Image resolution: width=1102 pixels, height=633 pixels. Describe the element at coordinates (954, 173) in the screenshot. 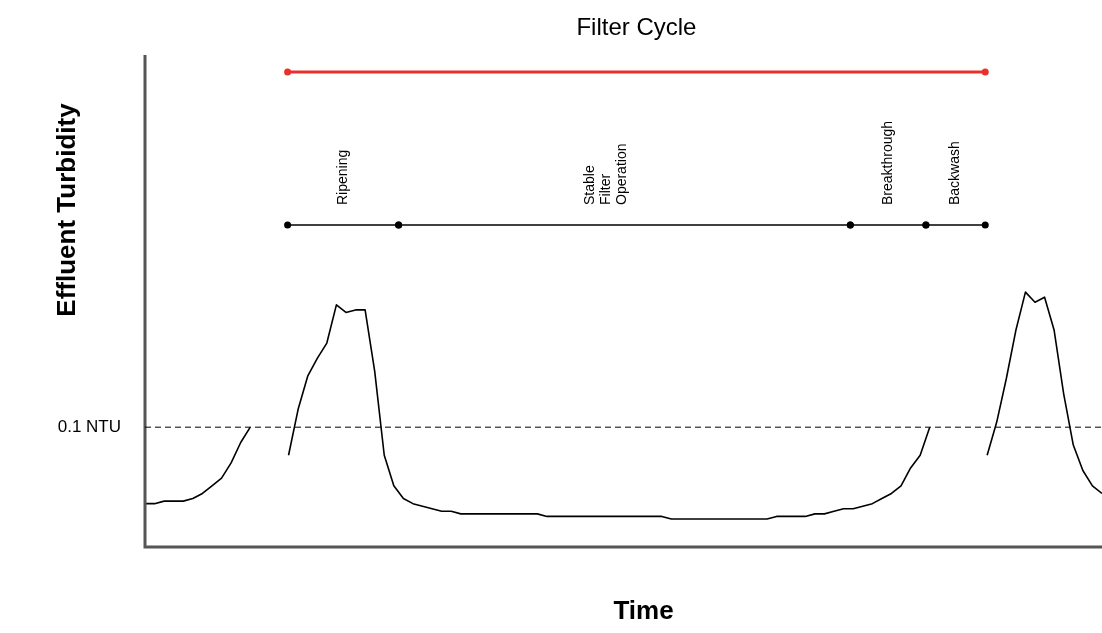

I see `text: Backwash` at that location.